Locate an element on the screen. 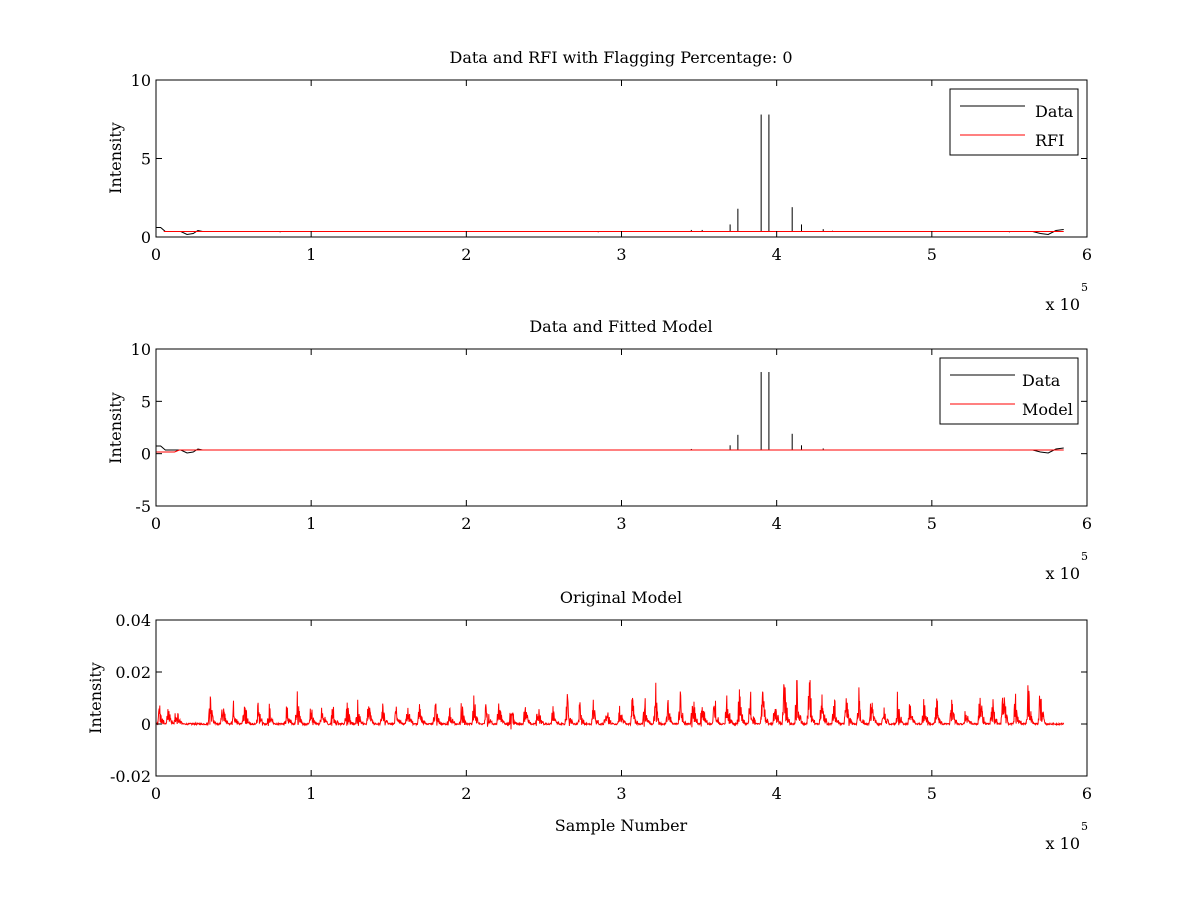 This screenshot has width=1200, height=900. y-tick-label: -5 is located at coordinates (143, 506).